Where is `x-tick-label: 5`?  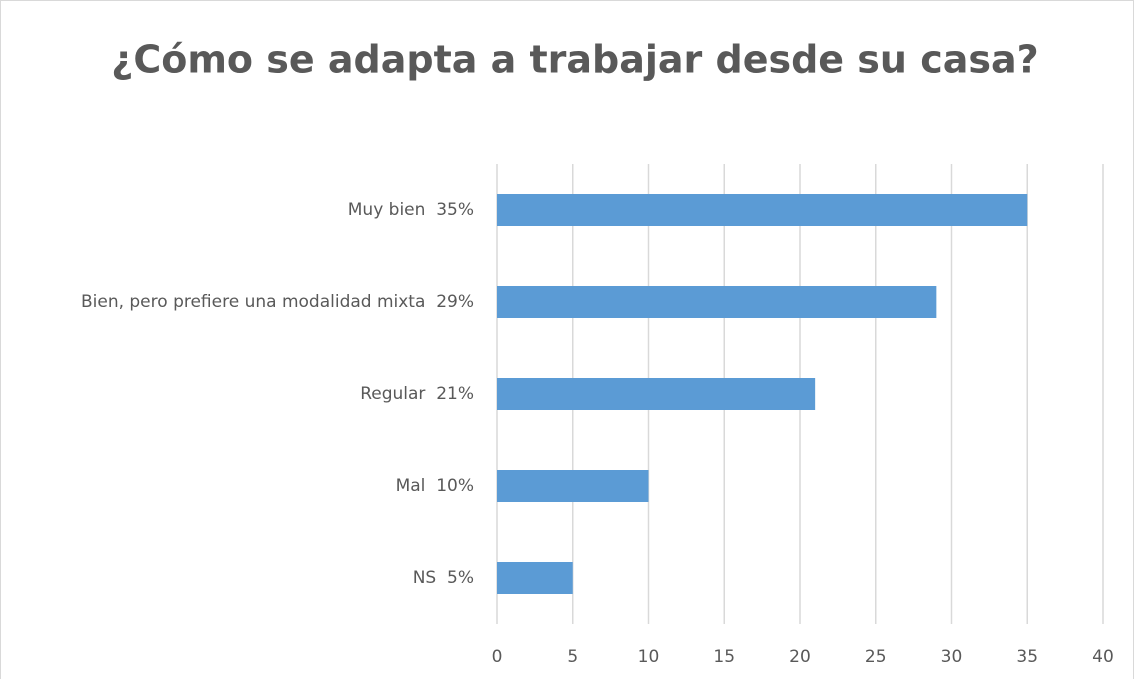
x-tick-label: 5 is located at coordinates (572, 657).